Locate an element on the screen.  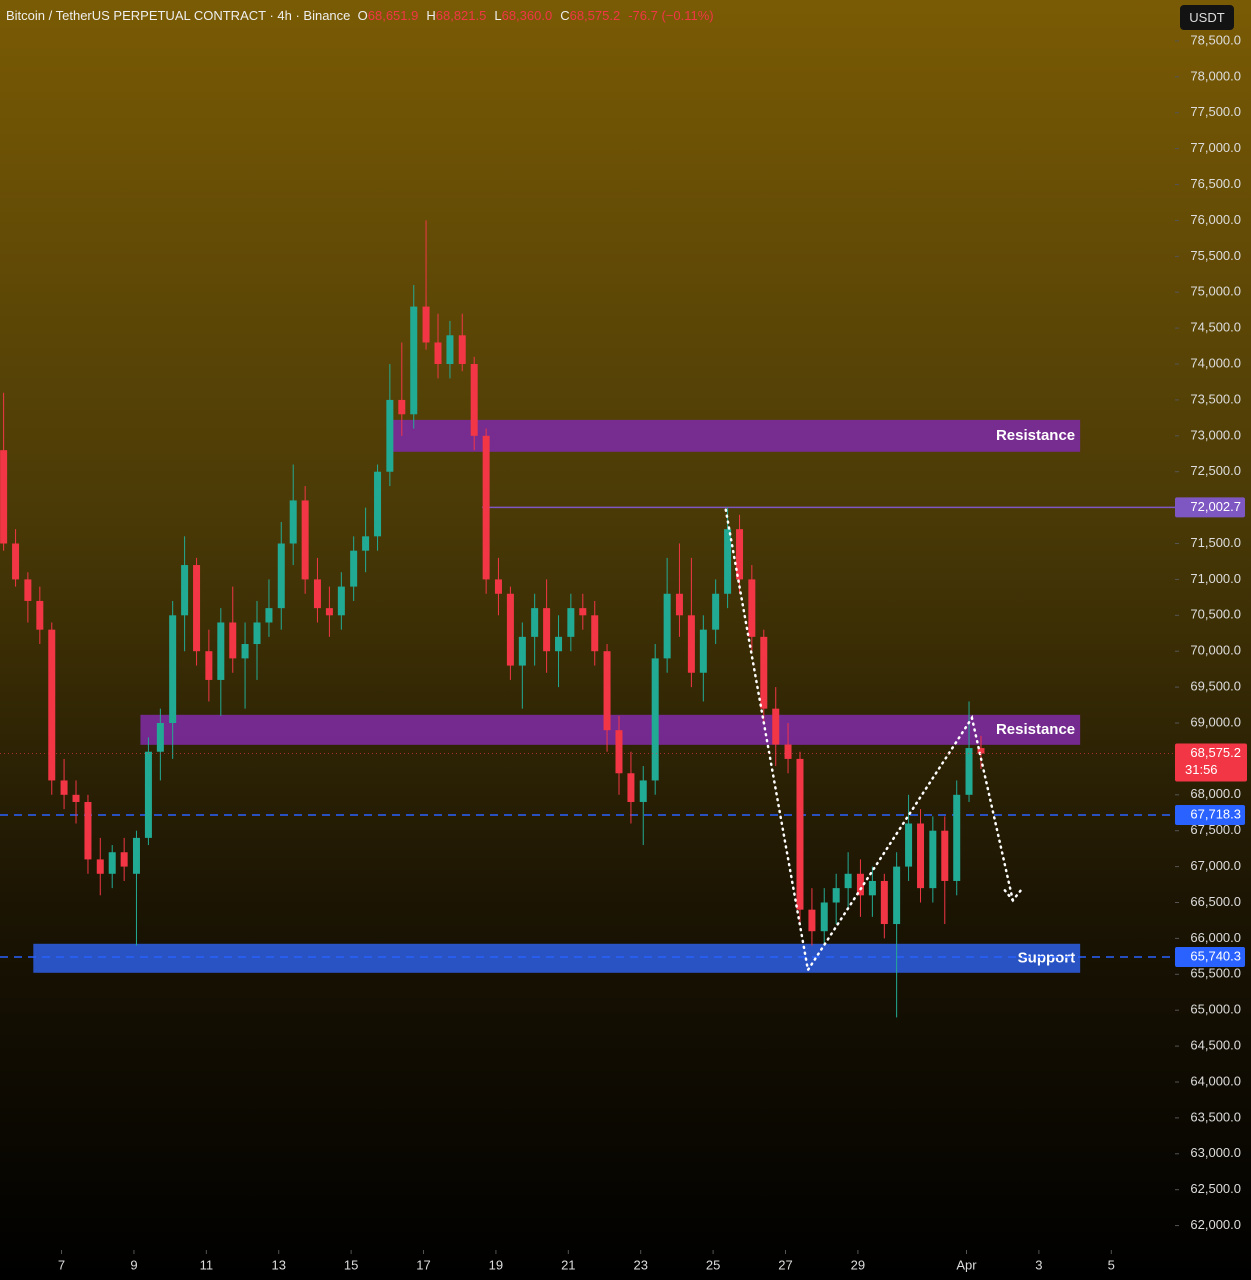
price-tag-label: 67,718.3 is located at coordinates (1215, 813).